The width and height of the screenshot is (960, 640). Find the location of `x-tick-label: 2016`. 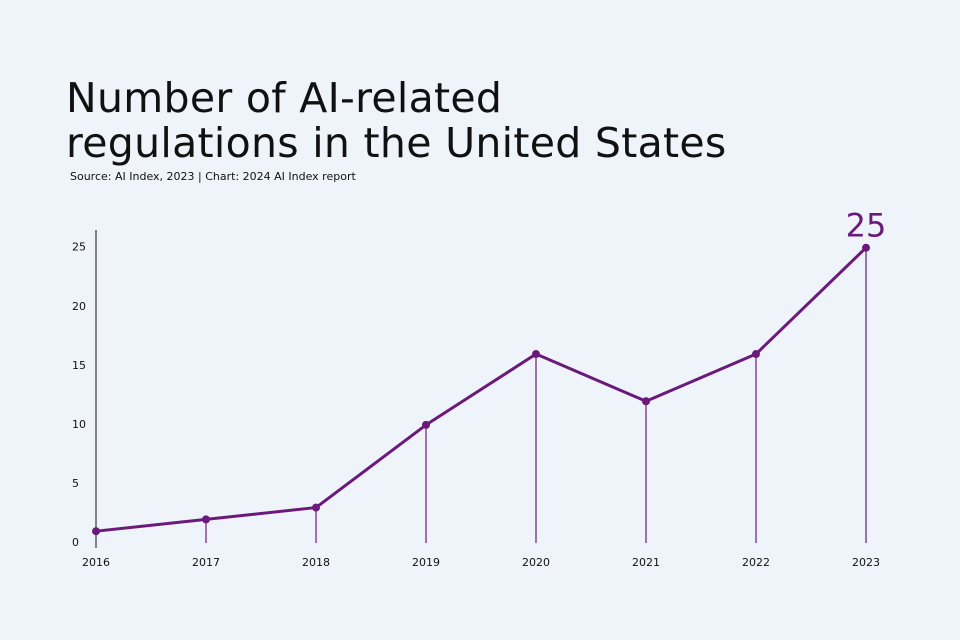

x-tick-label: 2016 is located at coordinates (96, 562).